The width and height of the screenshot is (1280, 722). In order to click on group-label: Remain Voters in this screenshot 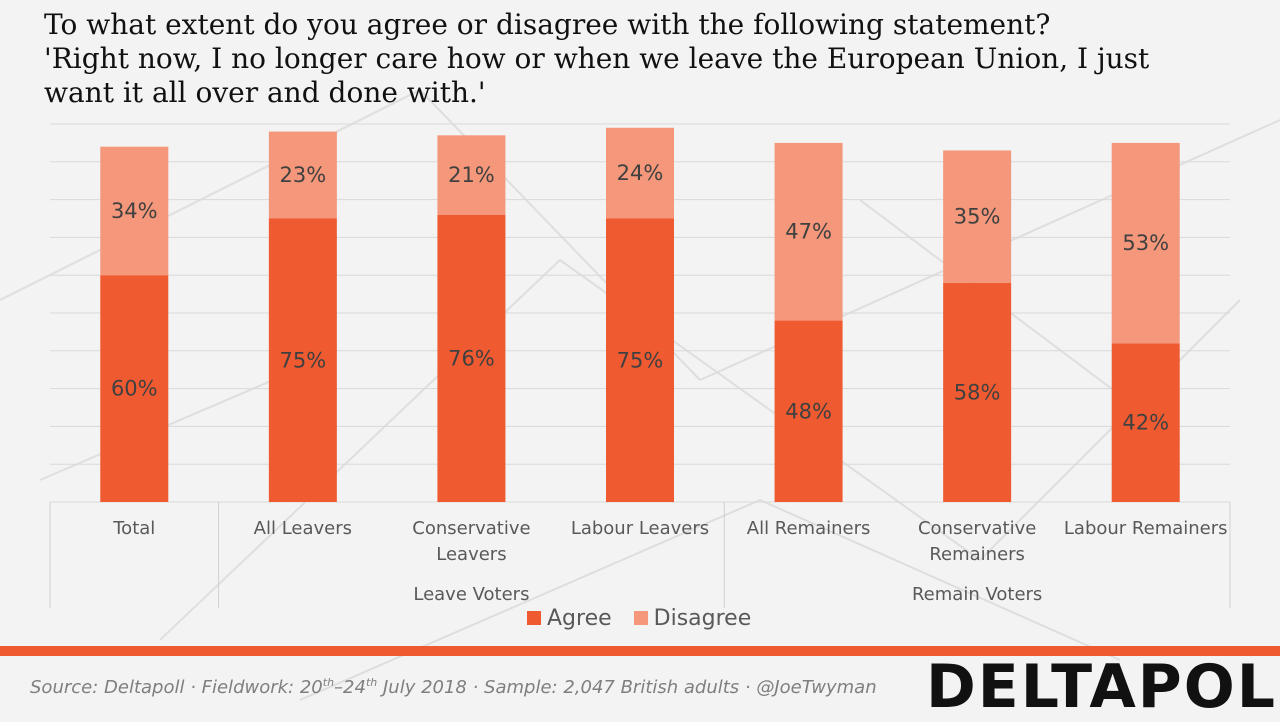, I will do `click(977, 594)`.